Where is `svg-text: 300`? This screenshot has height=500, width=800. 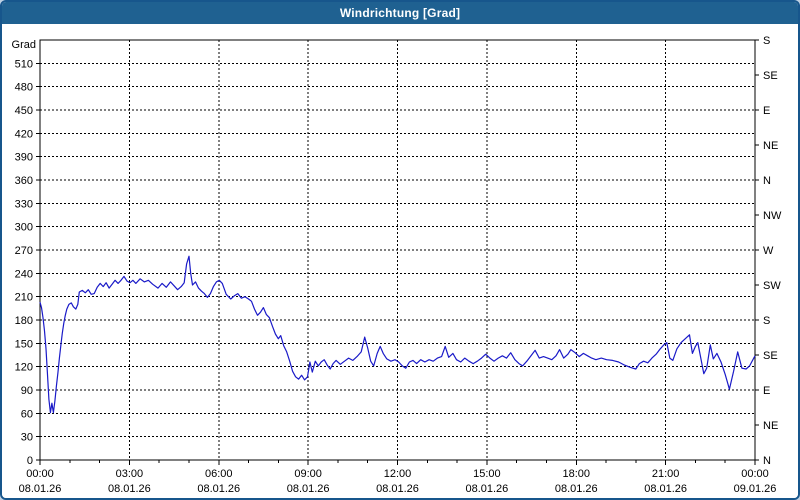 svg-text: 300 is located at coordinates (24, 228).